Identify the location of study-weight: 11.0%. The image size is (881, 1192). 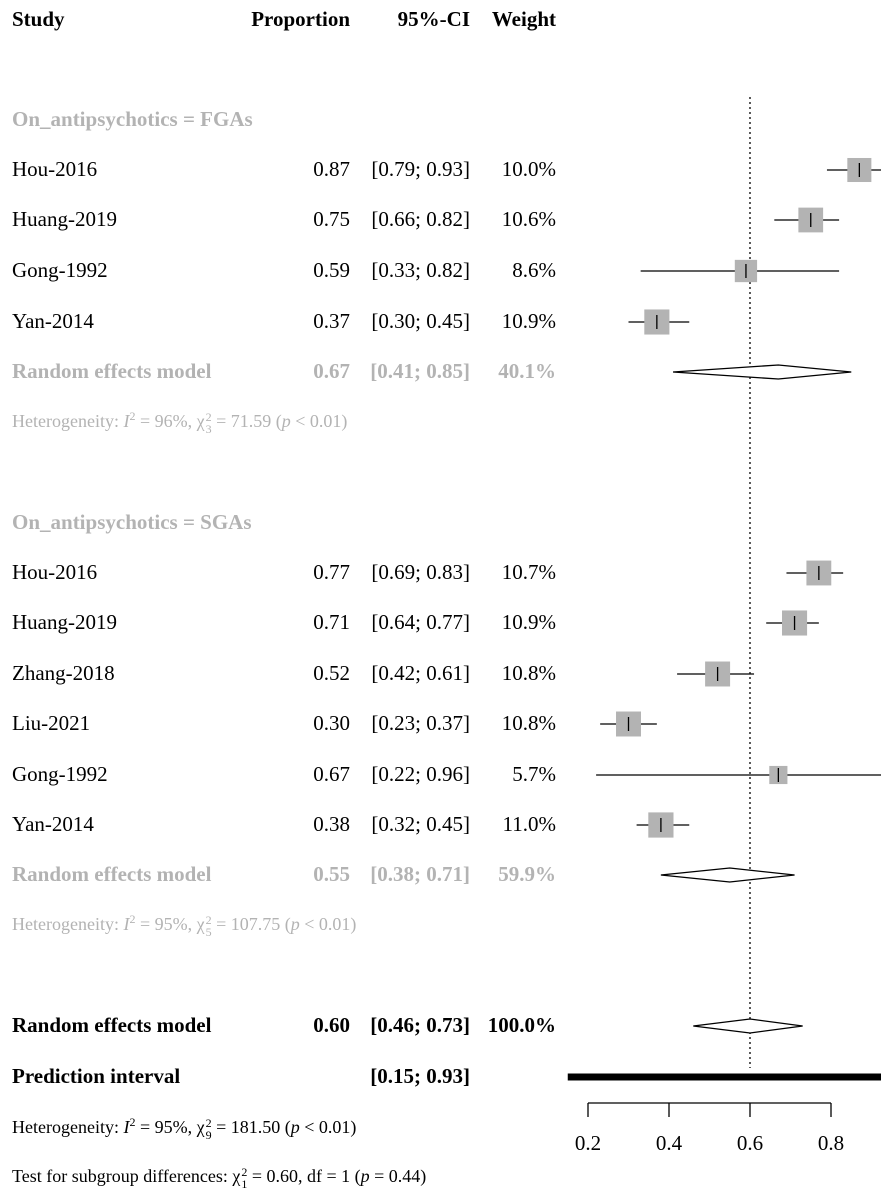
(529, 824).